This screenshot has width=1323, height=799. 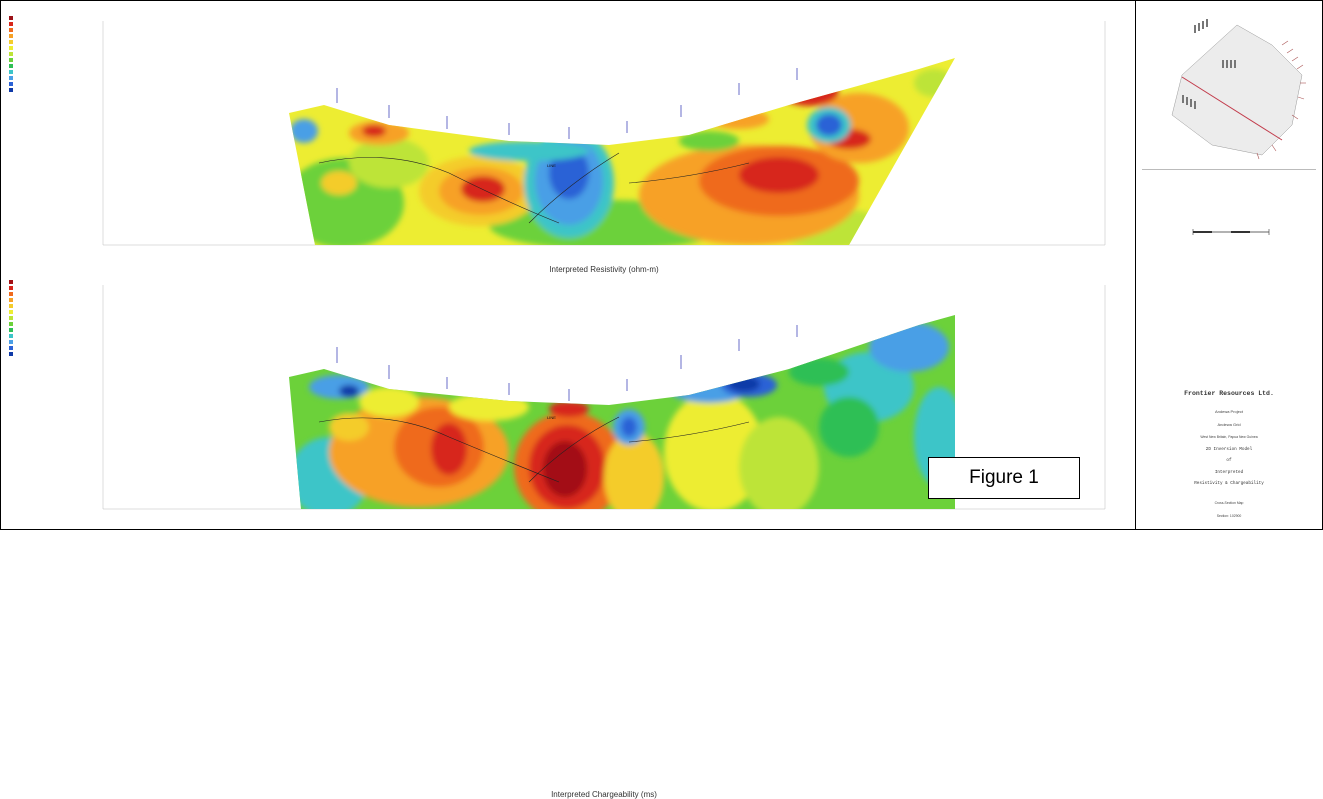 What do you see at coordinates (1229, 424) in the screenshot?
I see `grid-name: Andewa Grid` at bounding box center [1229, 424].